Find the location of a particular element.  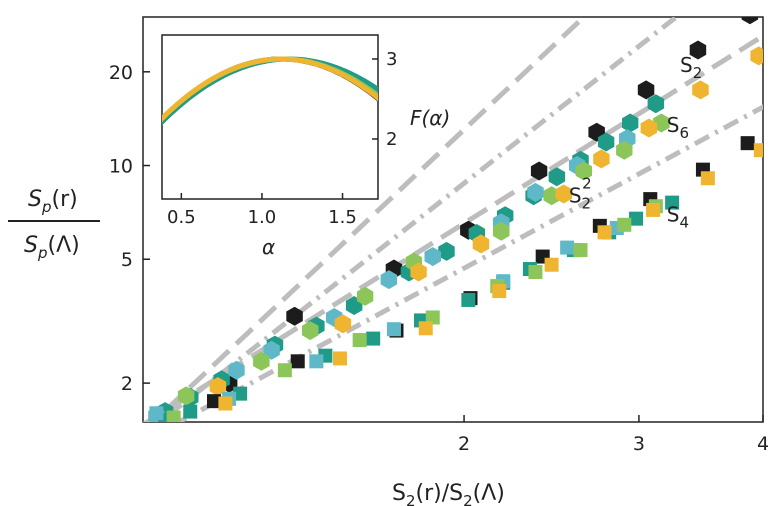

y-tick-label-10: 10 is located at coordinates (121, 167).